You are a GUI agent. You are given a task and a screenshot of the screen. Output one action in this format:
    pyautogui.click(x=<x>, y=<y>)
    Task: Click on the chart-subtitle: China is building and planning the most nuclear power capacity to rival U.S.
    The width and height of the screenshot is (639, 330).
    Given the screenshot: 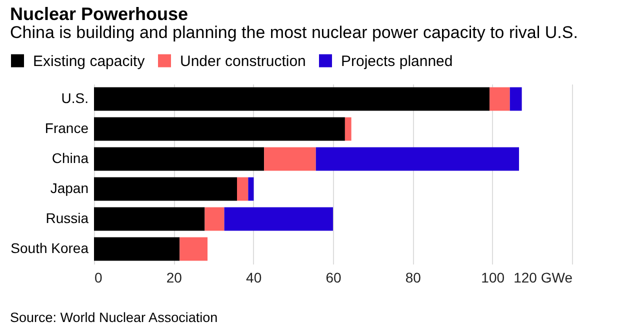 What is the action you would take?
    pyautogui.click(x=294, y=32)
    